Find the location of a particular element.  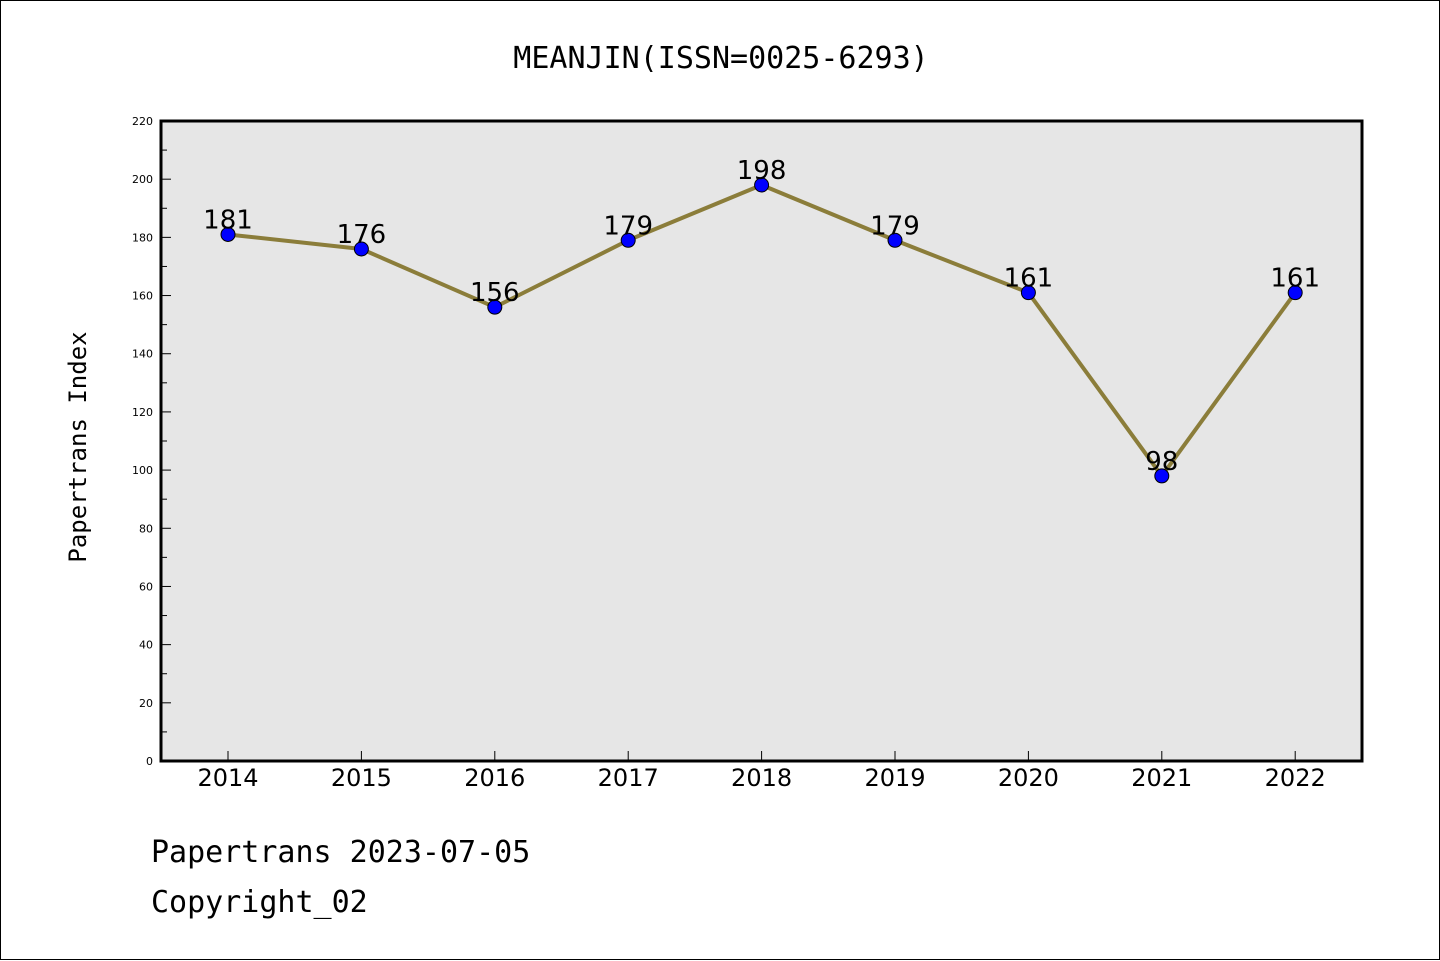

x-tick-label: 2015 is located at coordinates (361, 778).